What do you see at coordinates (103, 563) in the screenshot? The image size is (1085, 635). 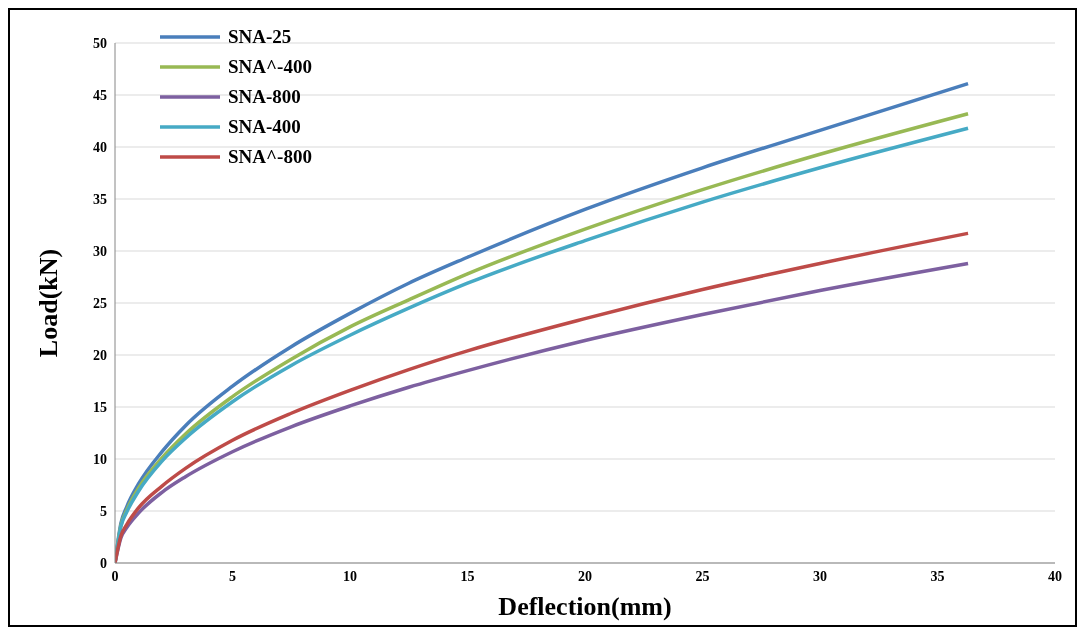 I see `y-tick-label: 0` at bounding box center [103, 563].